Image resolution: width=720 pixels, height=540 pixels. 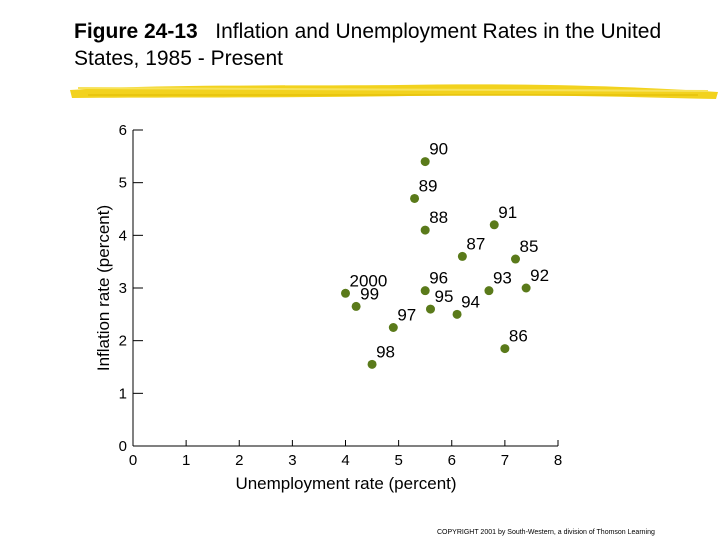 I want to click on y-tick-label: 5, so click(x=123, y=183).